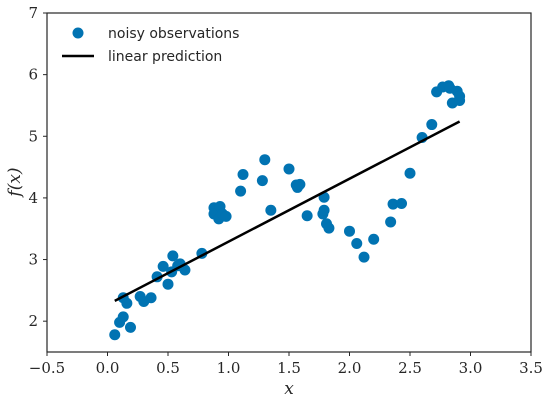 Image resolution: width=548 pixels, height=404 pixels. I want to click on y-tick-label-0: 2, so click(33, 321).